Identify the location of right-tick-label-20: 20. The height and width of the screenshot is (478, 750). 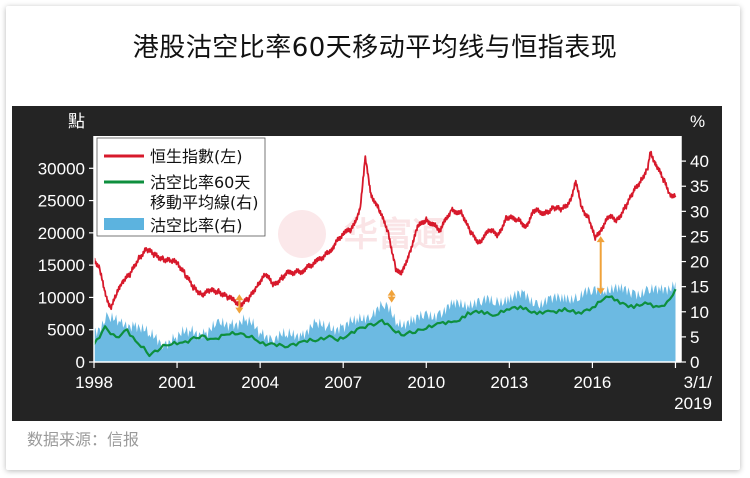
(699, 262).